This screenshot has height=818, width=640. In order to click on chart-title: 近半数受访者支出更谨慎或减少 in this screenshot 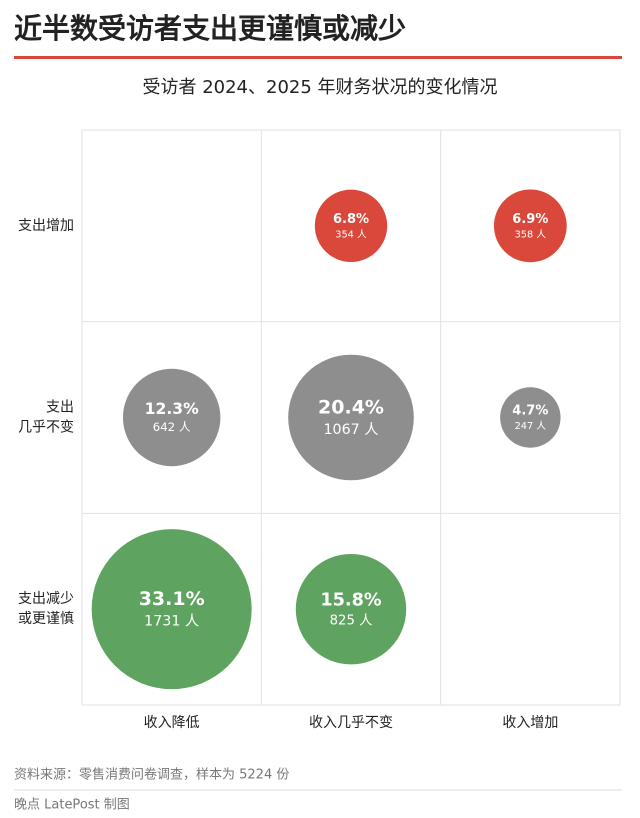, I will do `click(210, 28)`.